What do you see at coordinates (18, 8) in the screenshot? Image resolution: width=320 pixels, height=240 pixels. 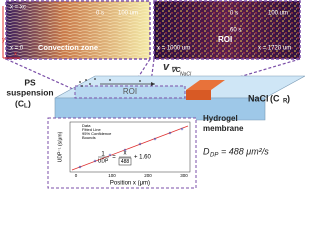 I see `label: x = xc` at bounding box center [18, 8].